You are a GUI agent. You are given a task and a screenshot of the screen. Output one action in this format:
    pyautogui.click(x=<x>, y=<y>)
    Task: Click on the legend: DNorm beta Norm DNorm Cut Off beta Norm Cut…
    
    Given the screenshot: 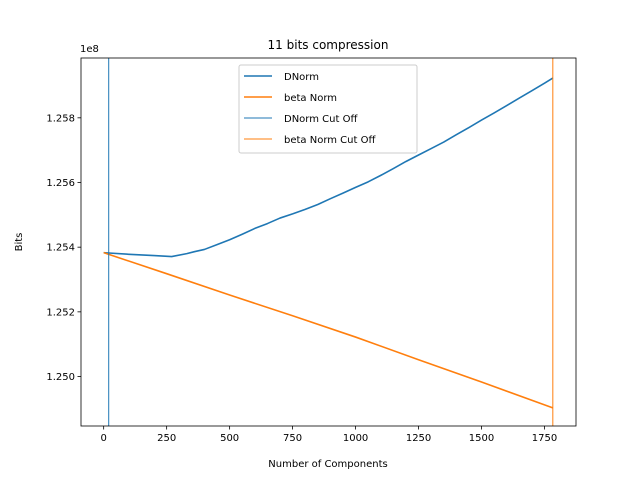 What is the action you would take?
    pyautogui.click(x=328, y=109)
    